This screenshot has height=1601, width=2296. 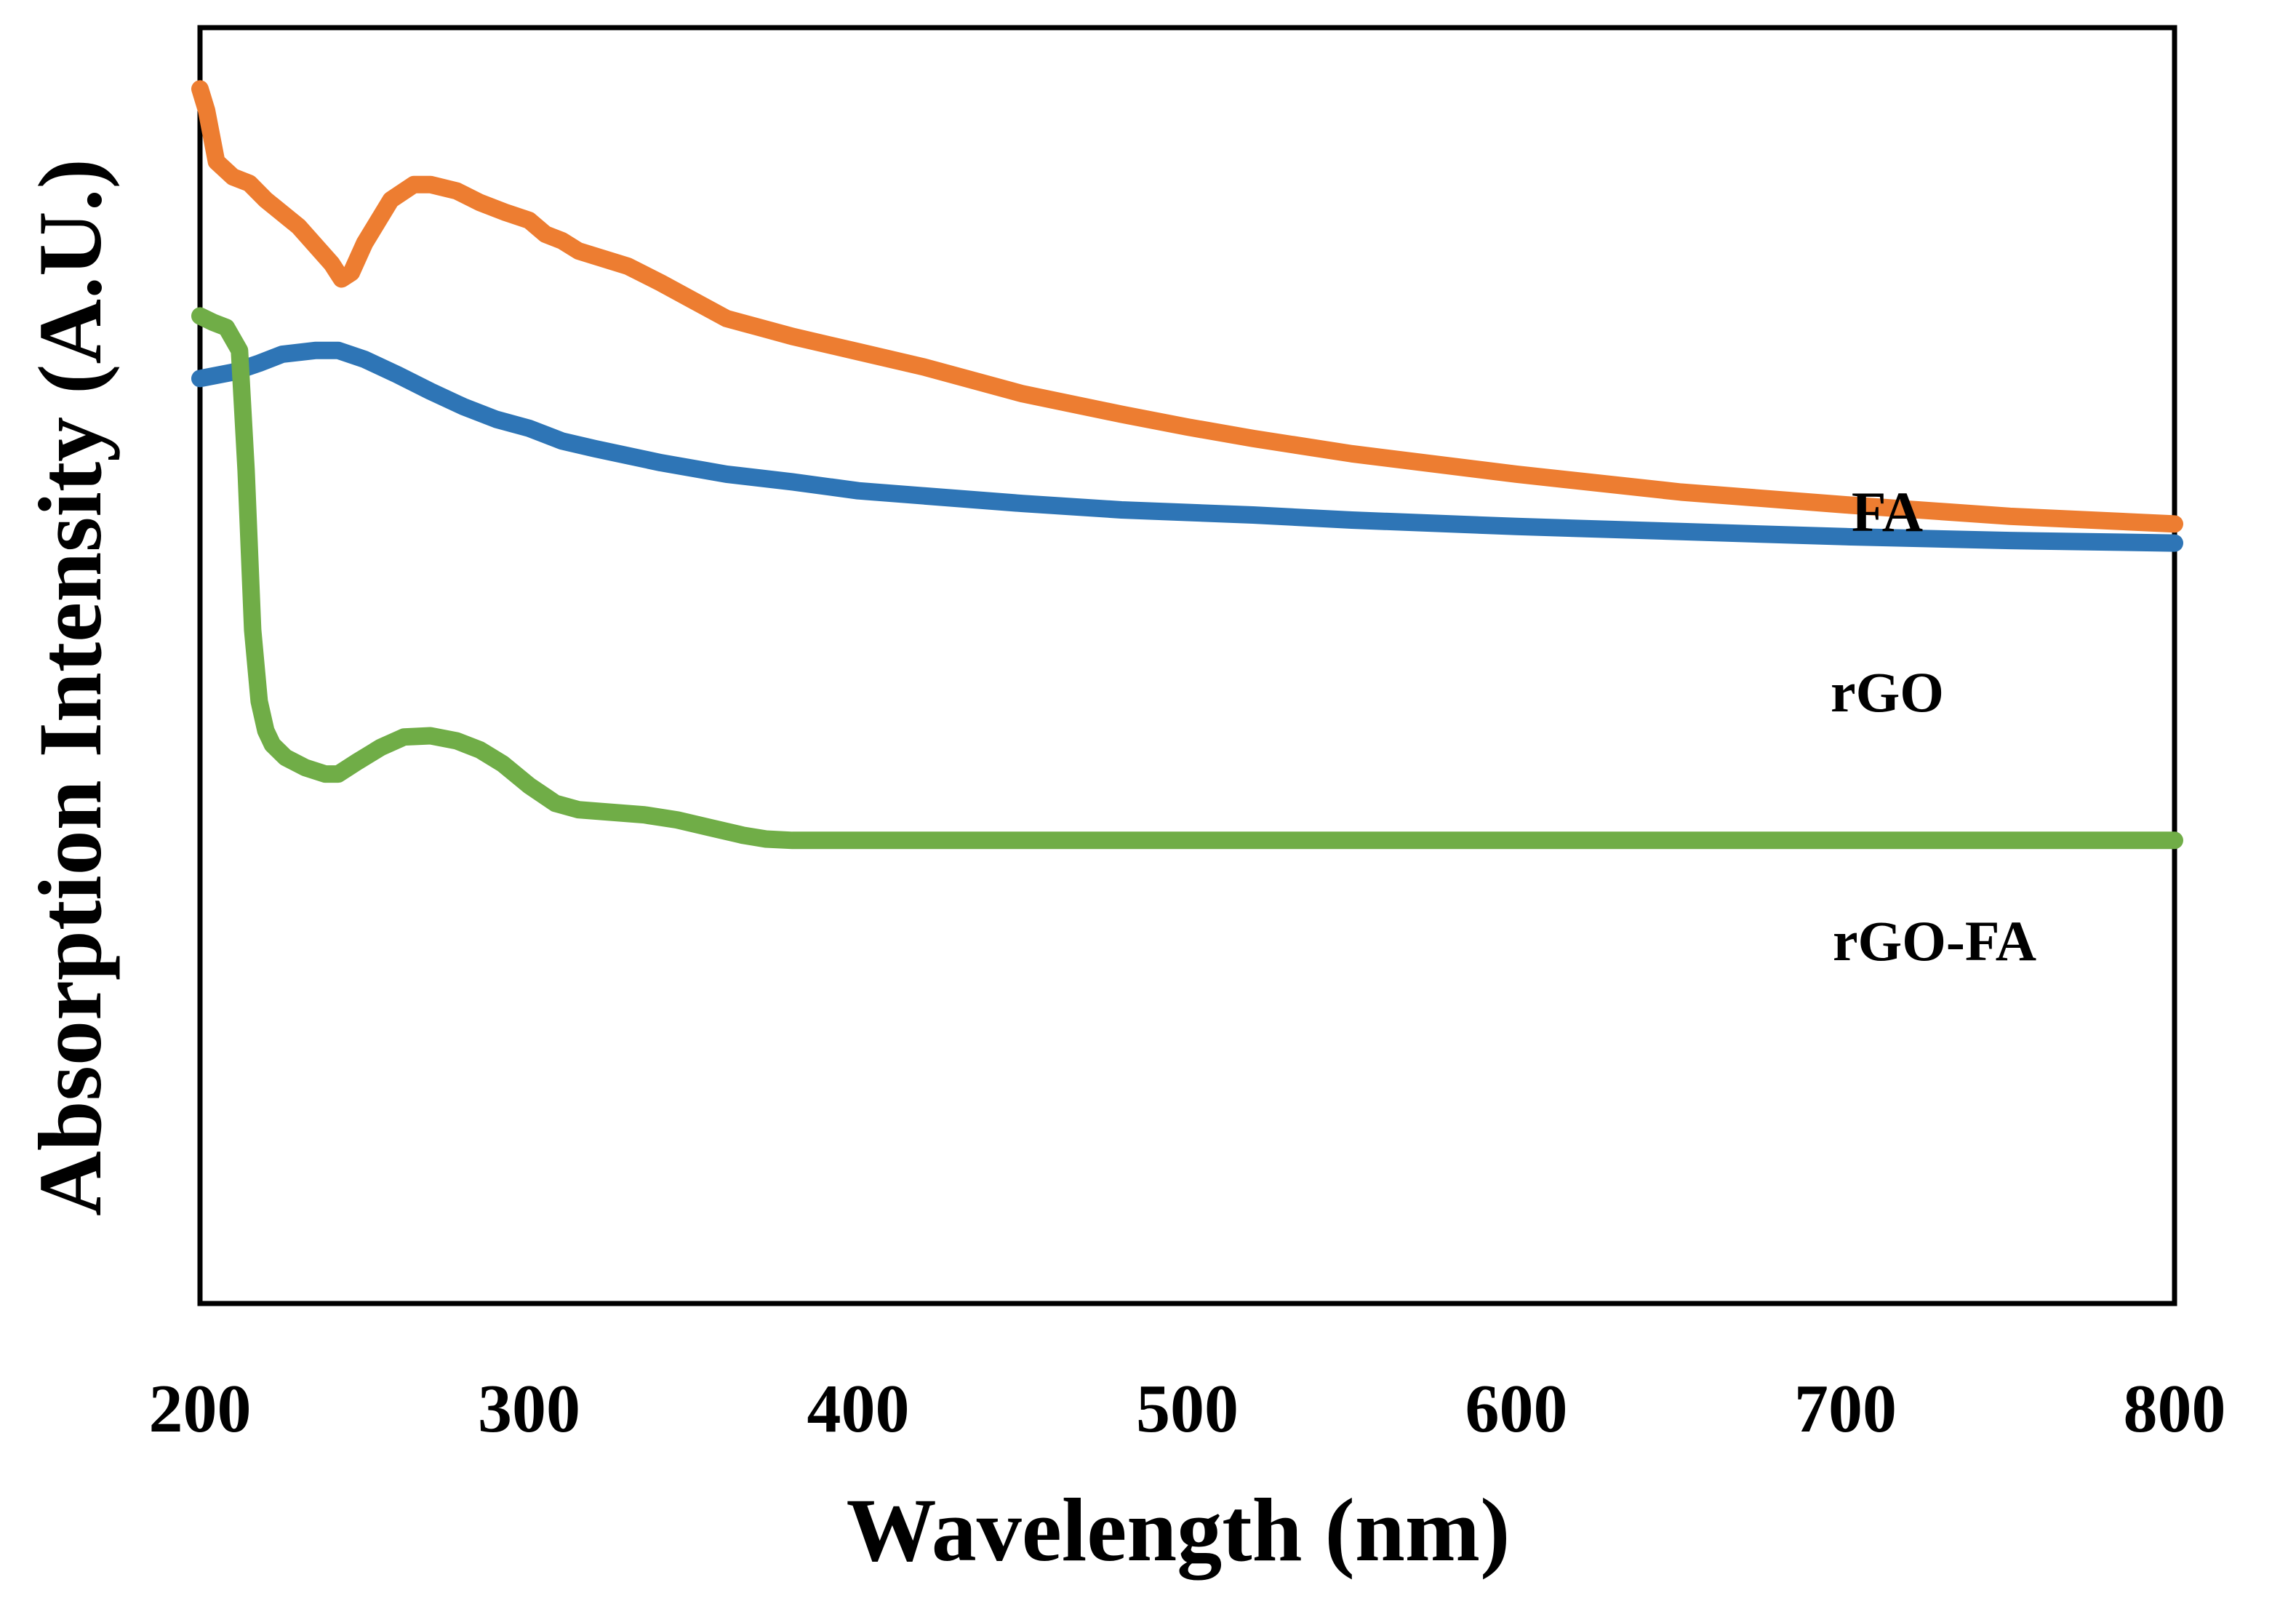 What do you see at coordinates (1887, 692) in the screenshot?
I see `series-label-rgo: rGO` at bounding box center [1887, 692].